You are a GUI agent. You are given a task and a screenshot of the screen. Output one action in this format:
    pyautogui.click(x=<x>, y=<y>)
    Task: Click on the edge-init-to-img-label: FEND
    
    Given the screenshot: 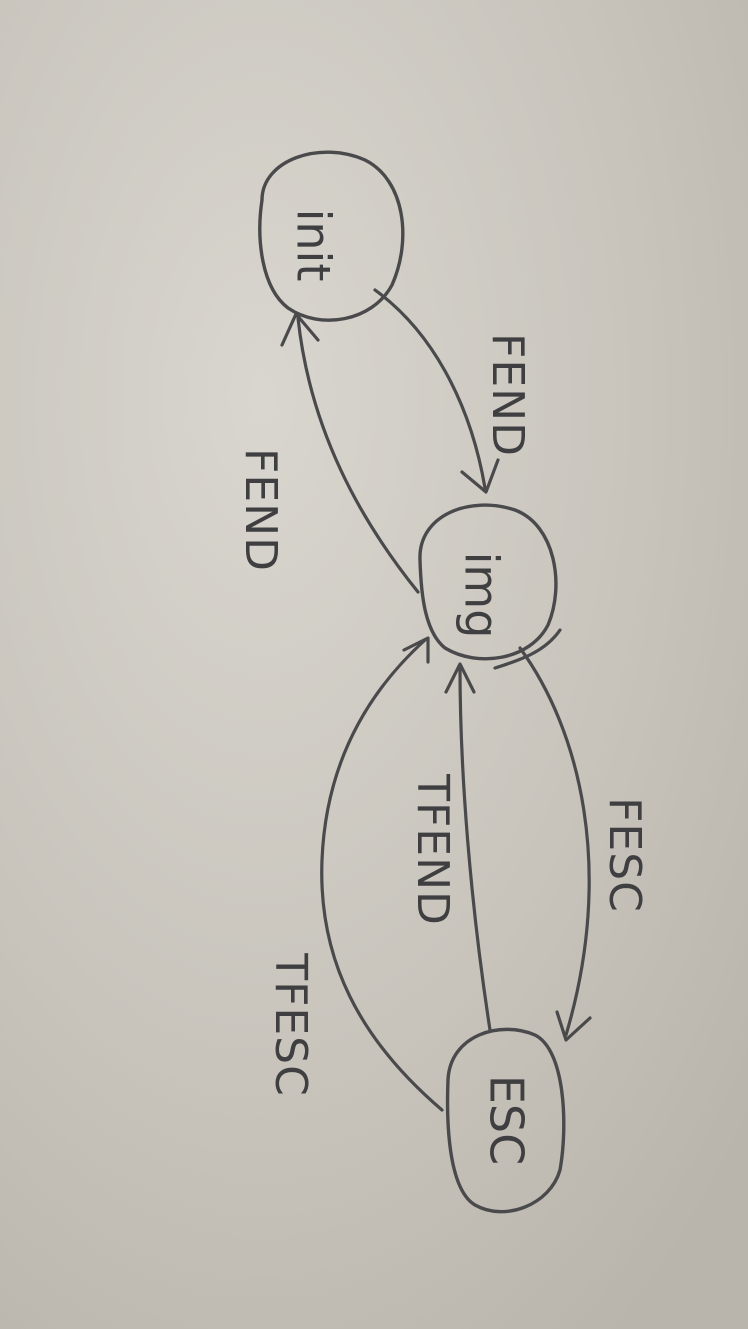 What is the action you would take?
    pyautogui.click(x=507, y=395)
    